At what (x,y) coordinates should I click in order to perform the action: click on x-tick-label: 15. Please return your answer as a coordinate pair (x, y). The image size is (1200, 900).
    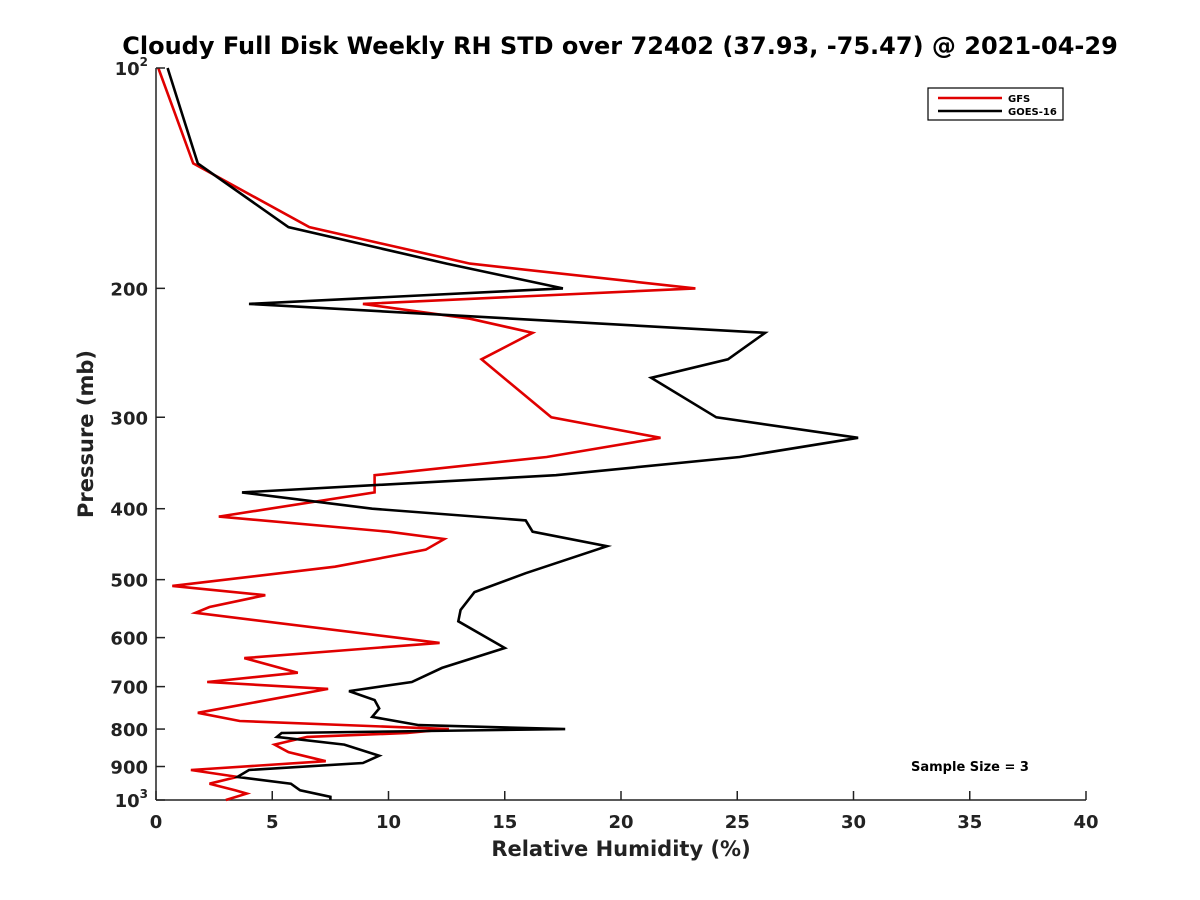
    Looking at the image, I should click on (504, 822).